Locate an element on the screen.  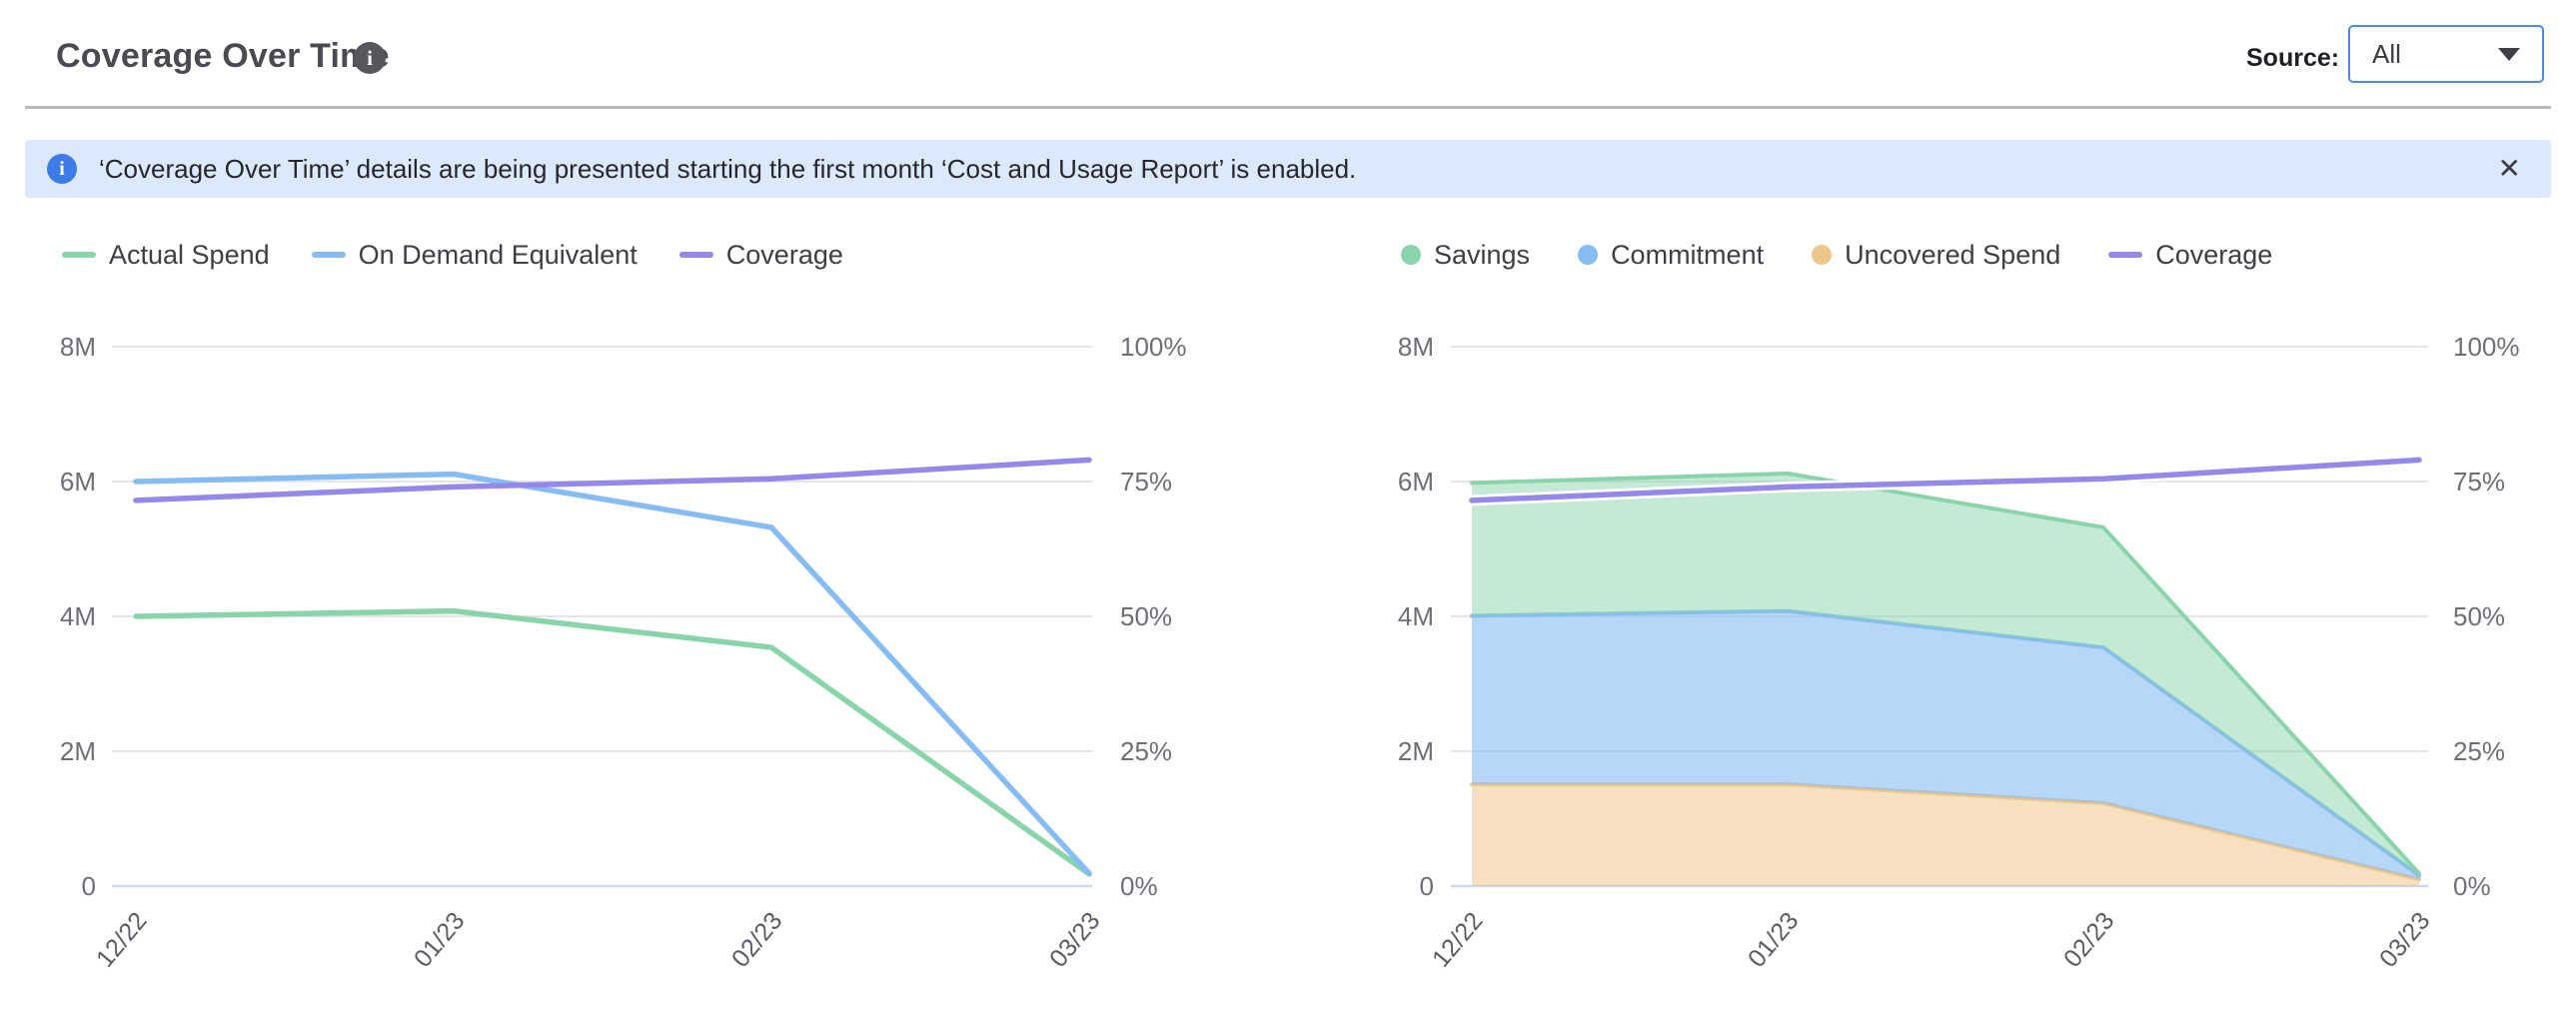
uncovered-spend-swatch-icon is located at coordinates (1822, 255).